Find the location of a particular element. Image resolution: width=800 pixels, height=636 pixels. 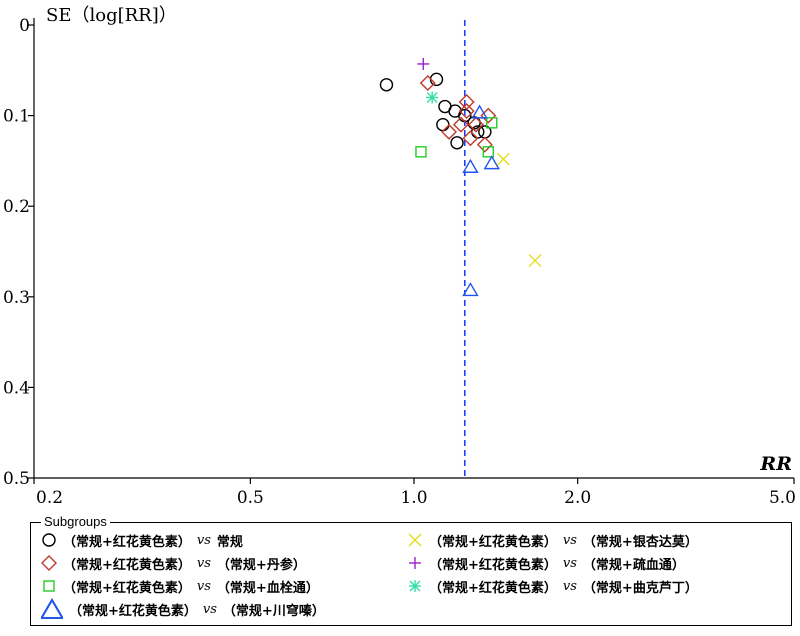

legend-item: （常规+红花黄色素） vs （常规+川穹嗪） is located at coordinates (183, 609).